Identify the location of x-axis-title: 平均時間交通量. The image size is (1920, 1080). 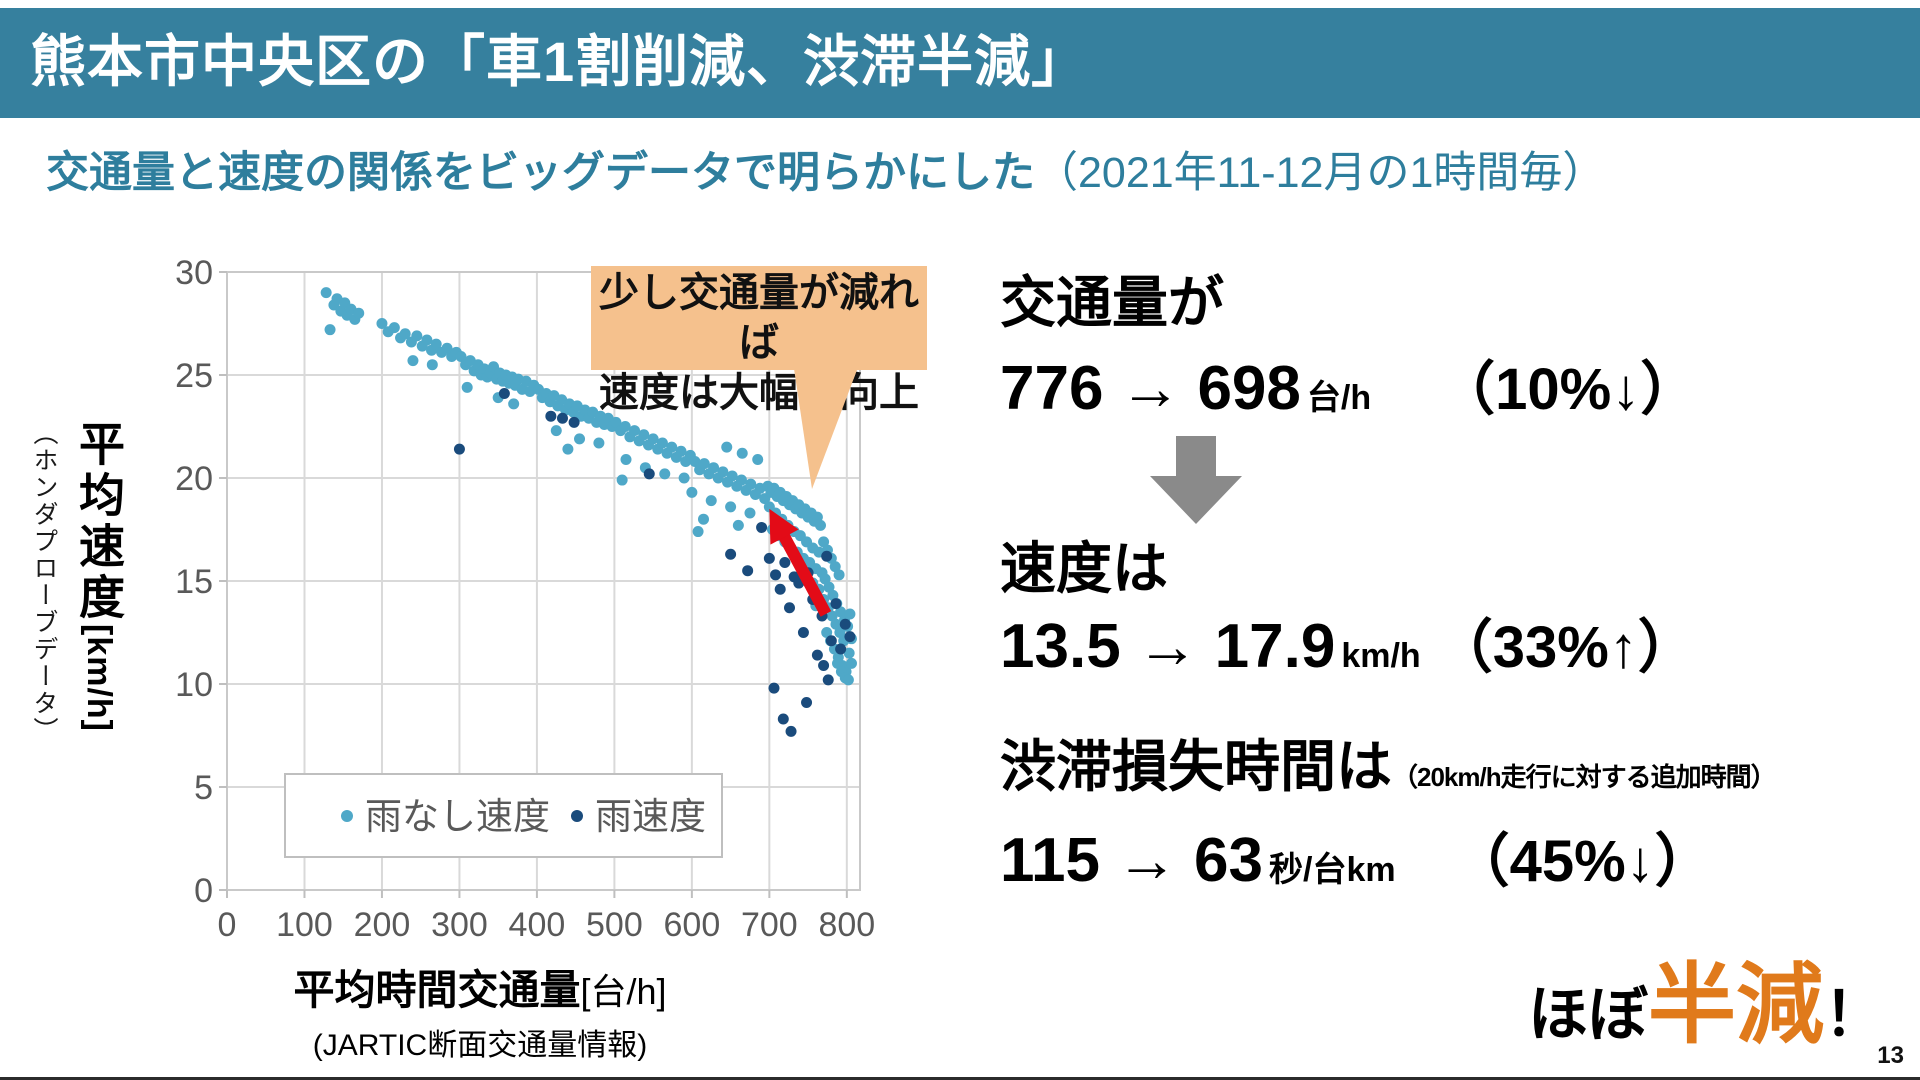
(437, 990).